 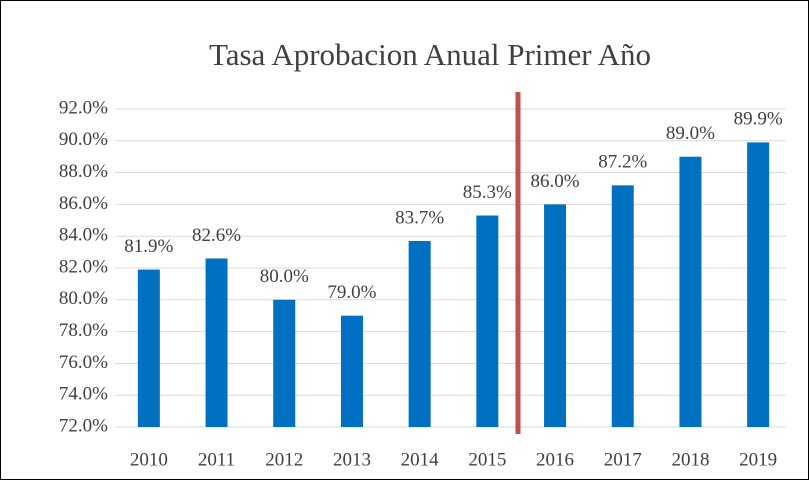 I want to click on x-tick-label: 2012, so click(x=284, y=459).